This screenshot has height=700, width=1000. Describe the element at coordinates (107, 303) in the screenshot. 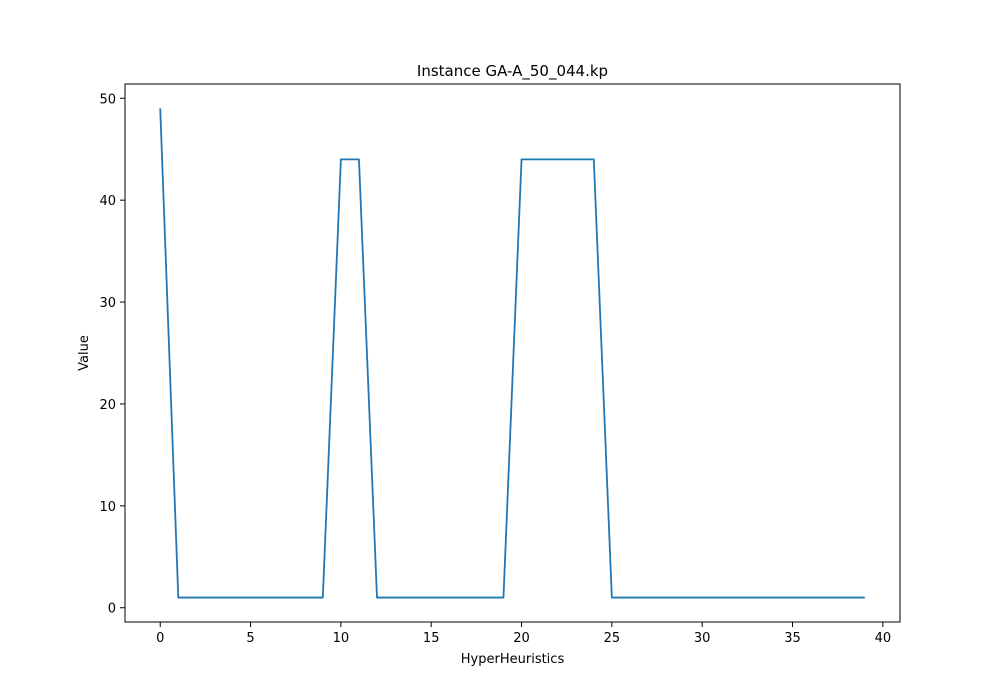

I see `y-tick-label: 30` at that location.